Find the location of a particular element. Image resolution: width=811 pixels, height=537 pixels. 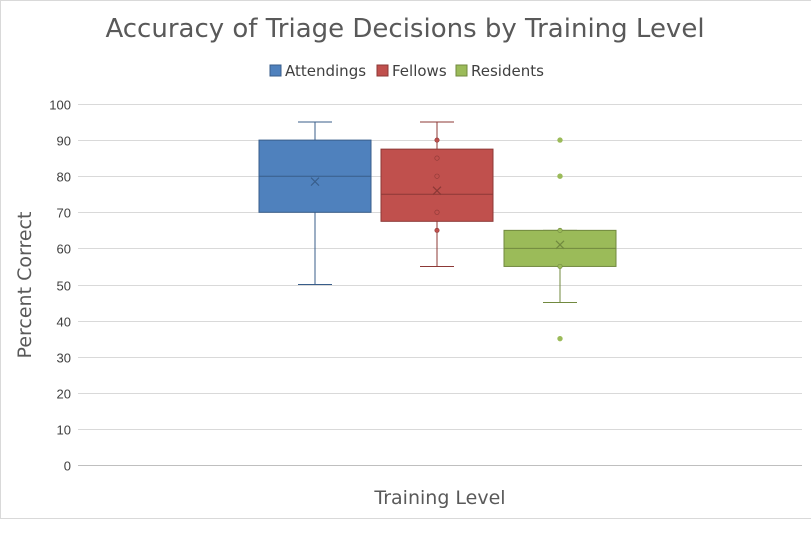

box-residents is located at coordinates (560, 239).